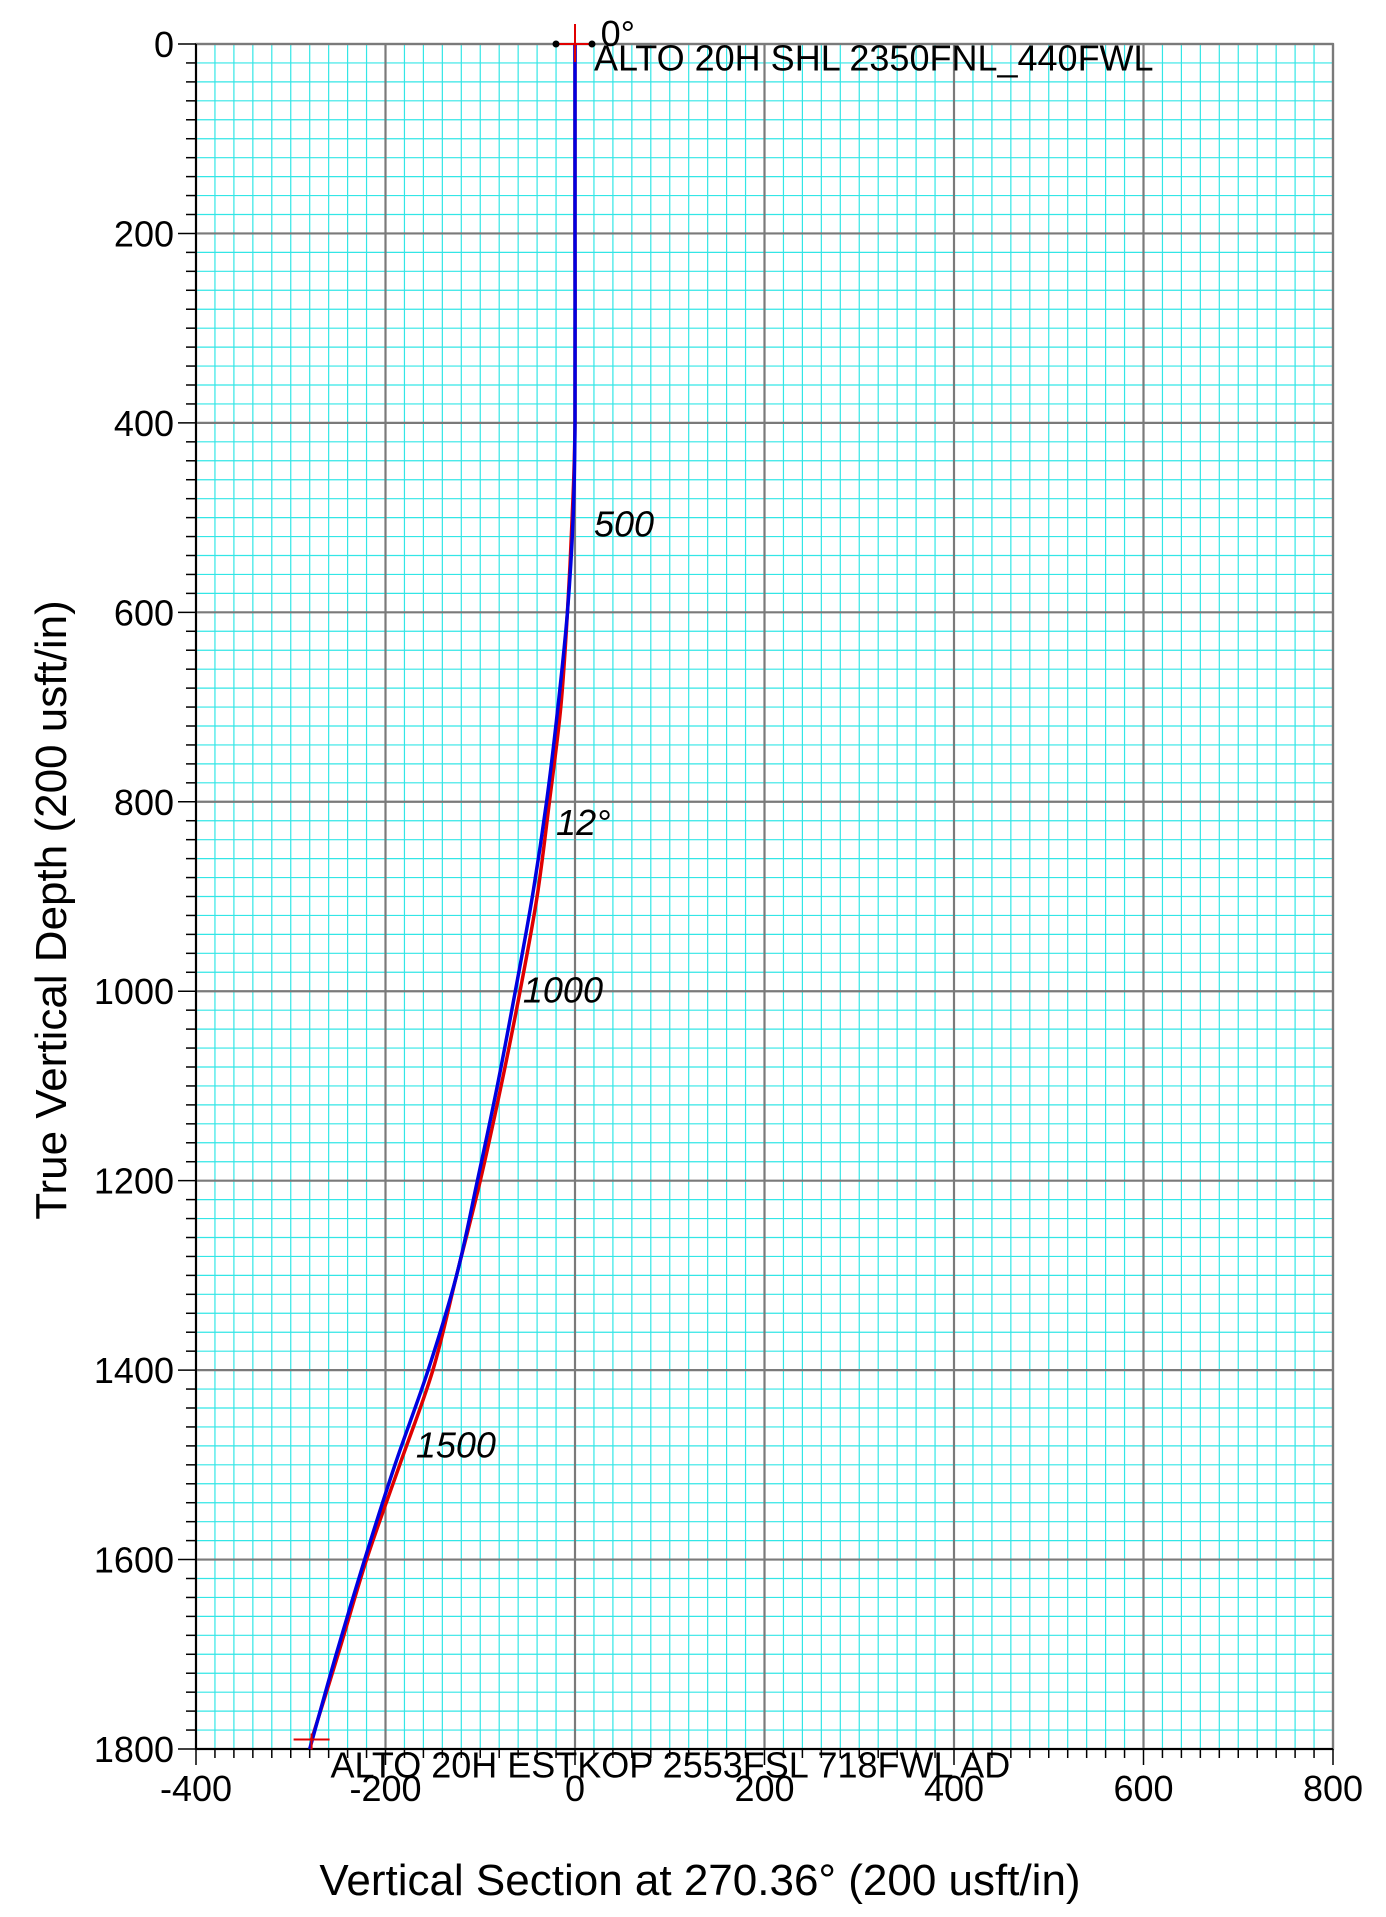 This screenshot has width=1386, height=1917. I want to click on annotation-label: 500, so click(624, 524).